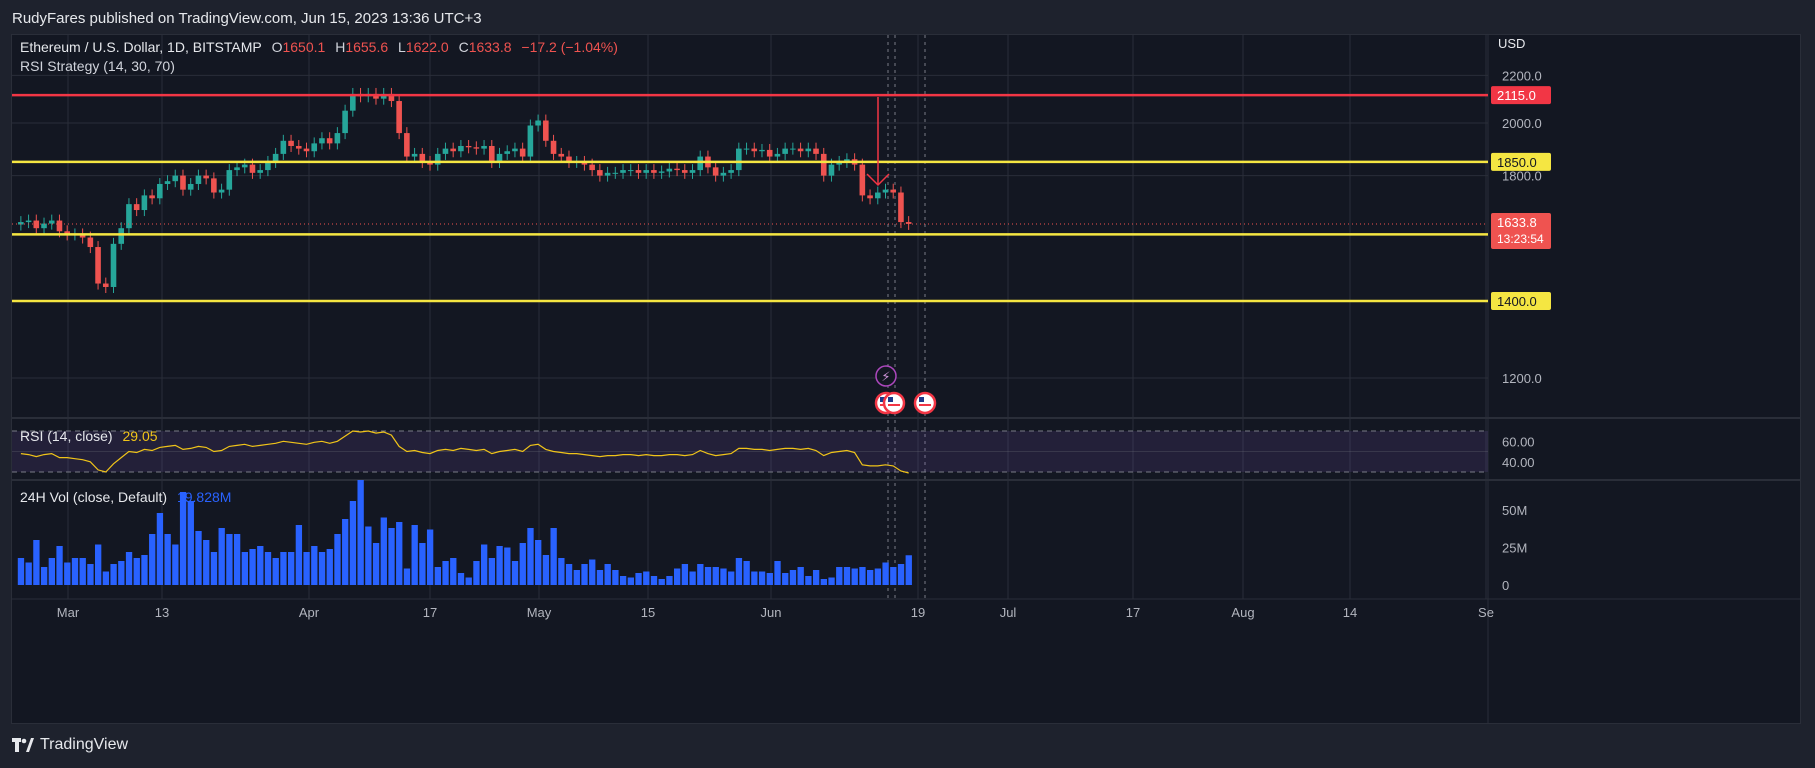  What do you see at coordinates (141, 47) in the screenshot?
I see `symbol-label: Ethereum / U.S. Dollar, 1D, BITSTAMP` at bounding box center [141, 47].